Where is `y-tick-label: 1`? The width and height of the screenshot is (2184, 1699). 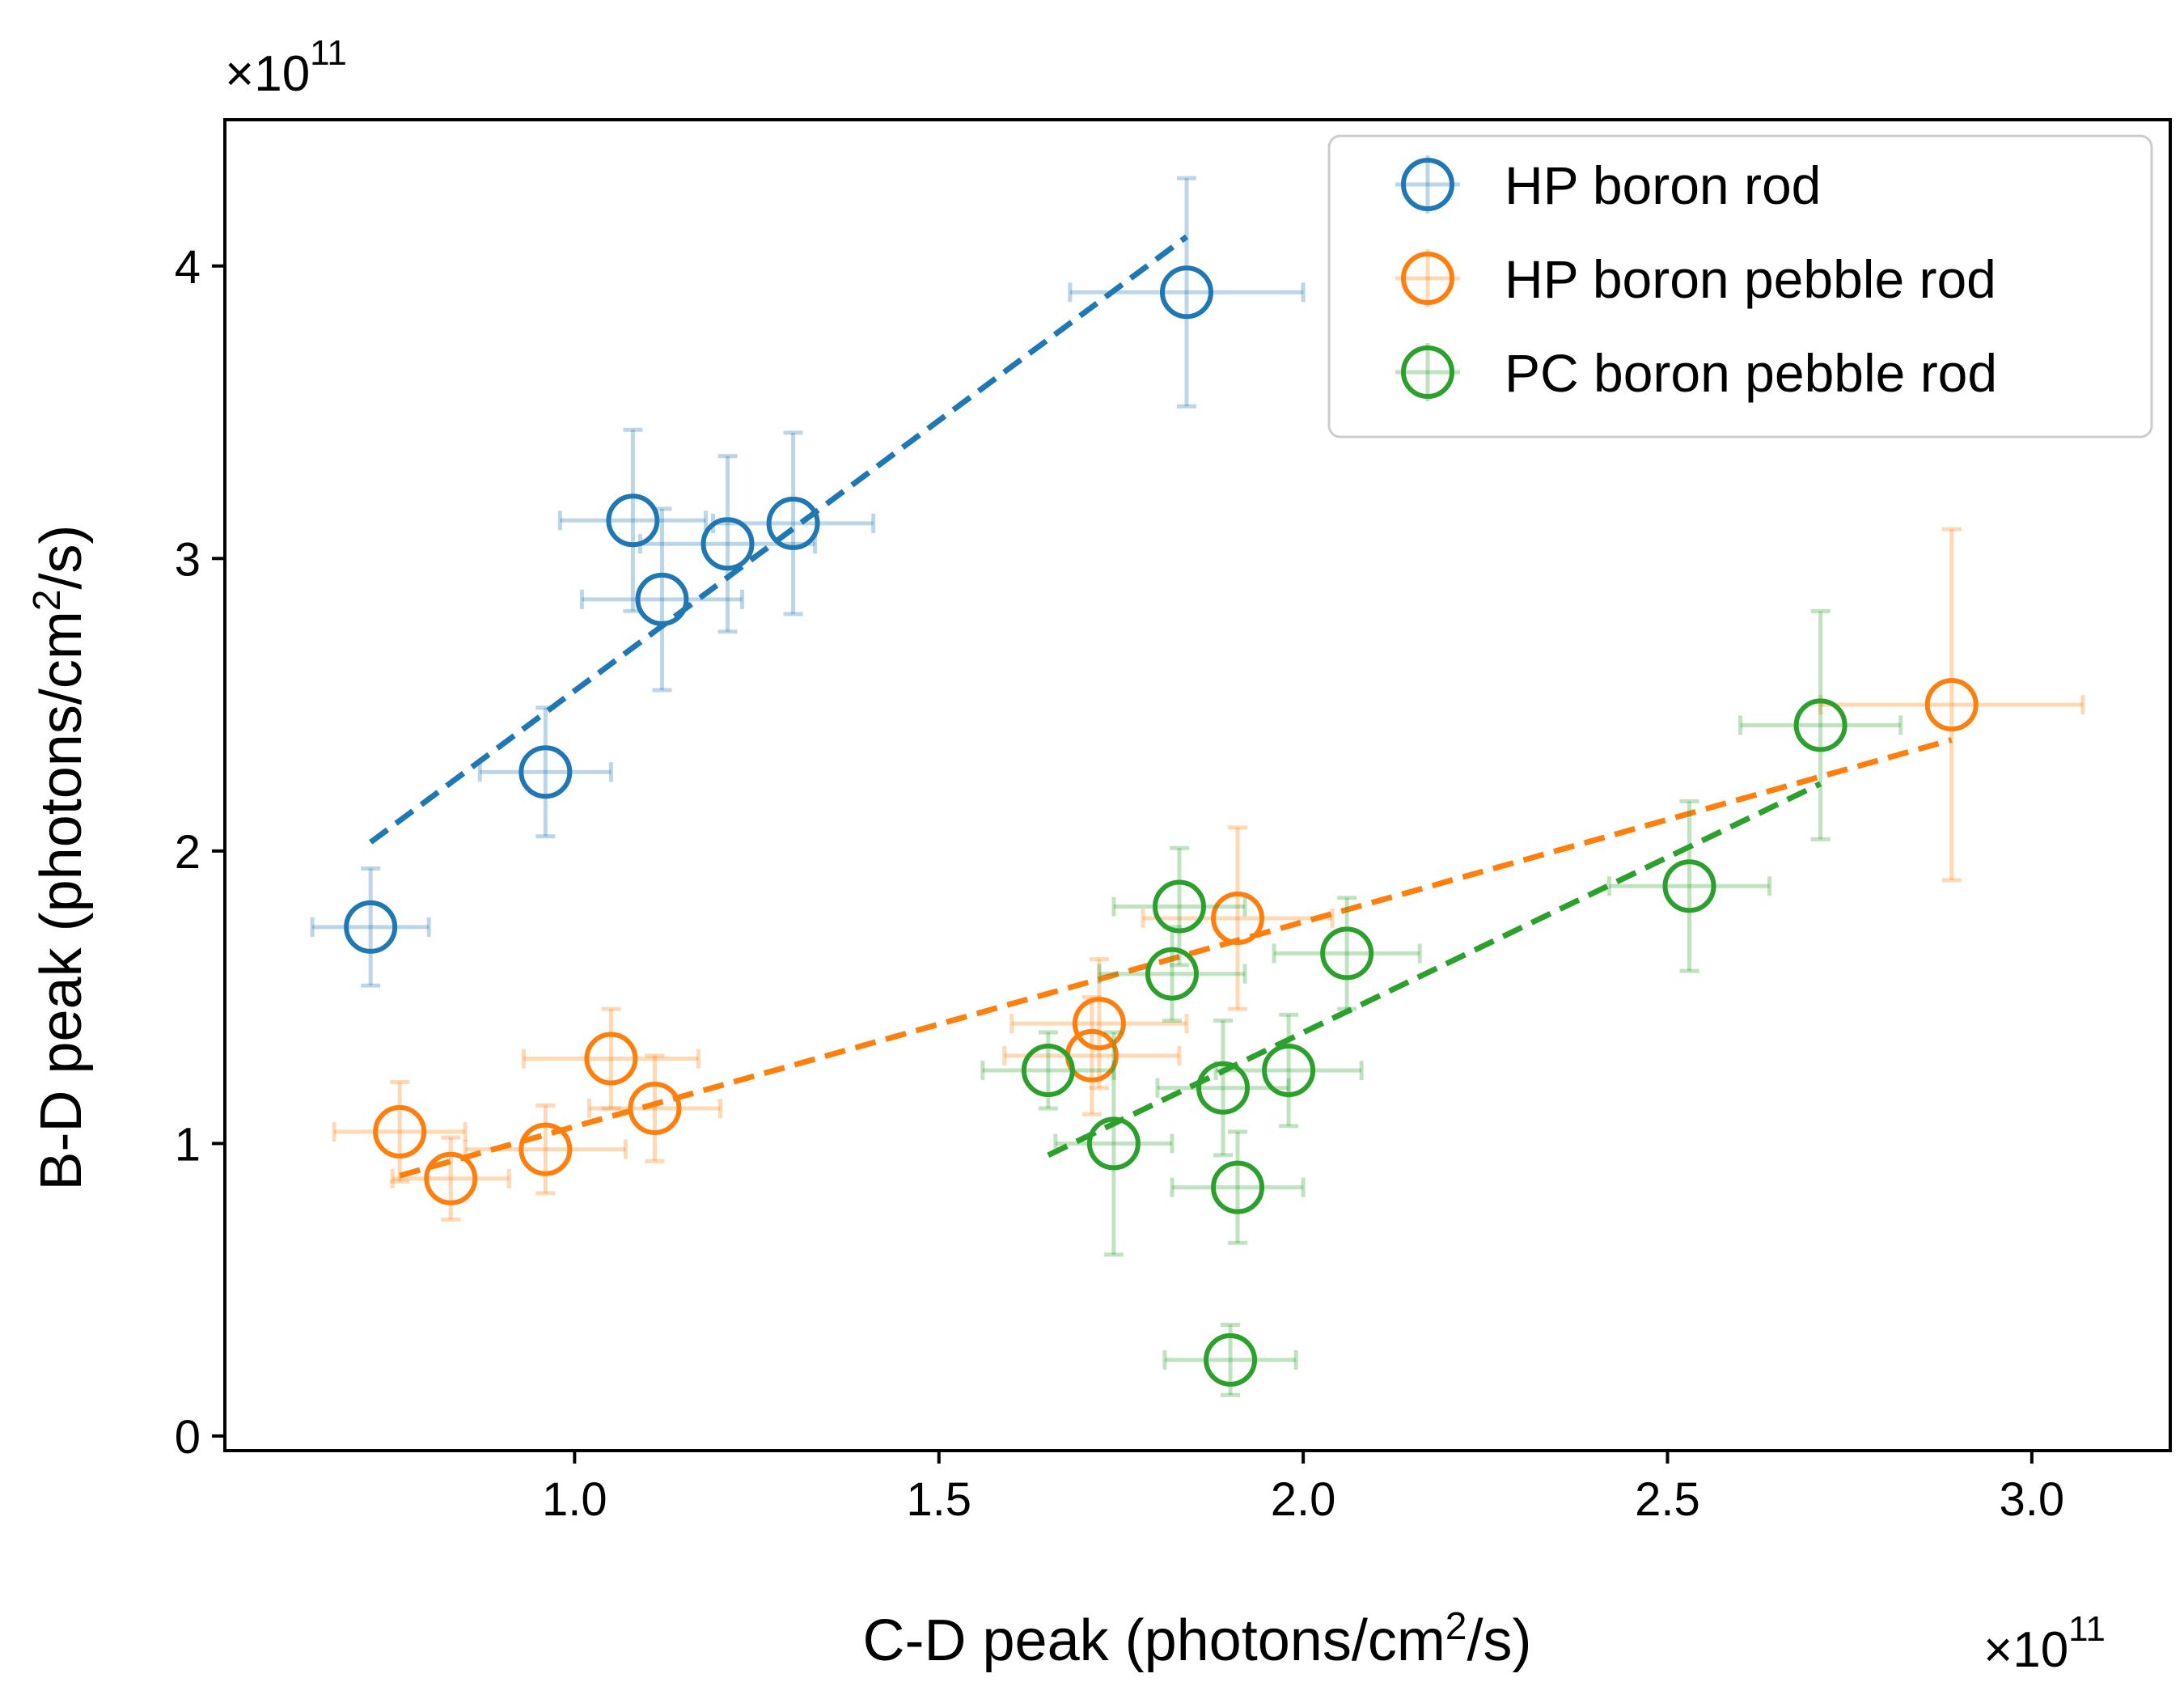
y-tick-label: 1 is located at coordinates (188, 1144).